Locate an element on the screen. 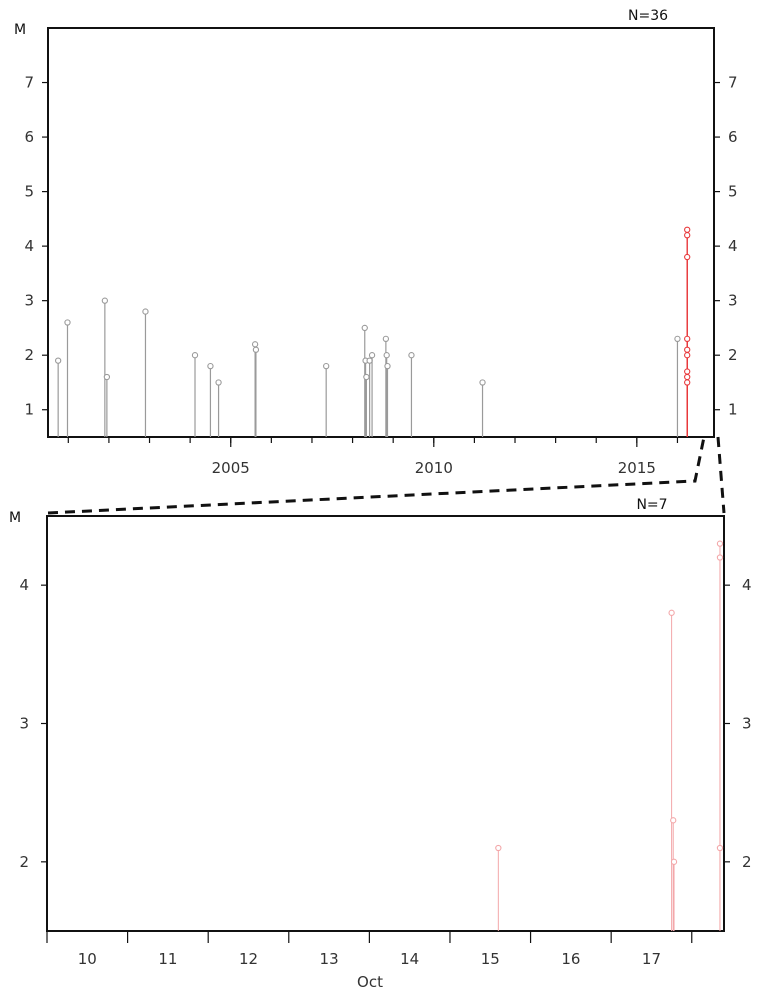 This screenshot has height=992, width=762. y-tick-label-right: 7 is located at coordinates (733, 83).